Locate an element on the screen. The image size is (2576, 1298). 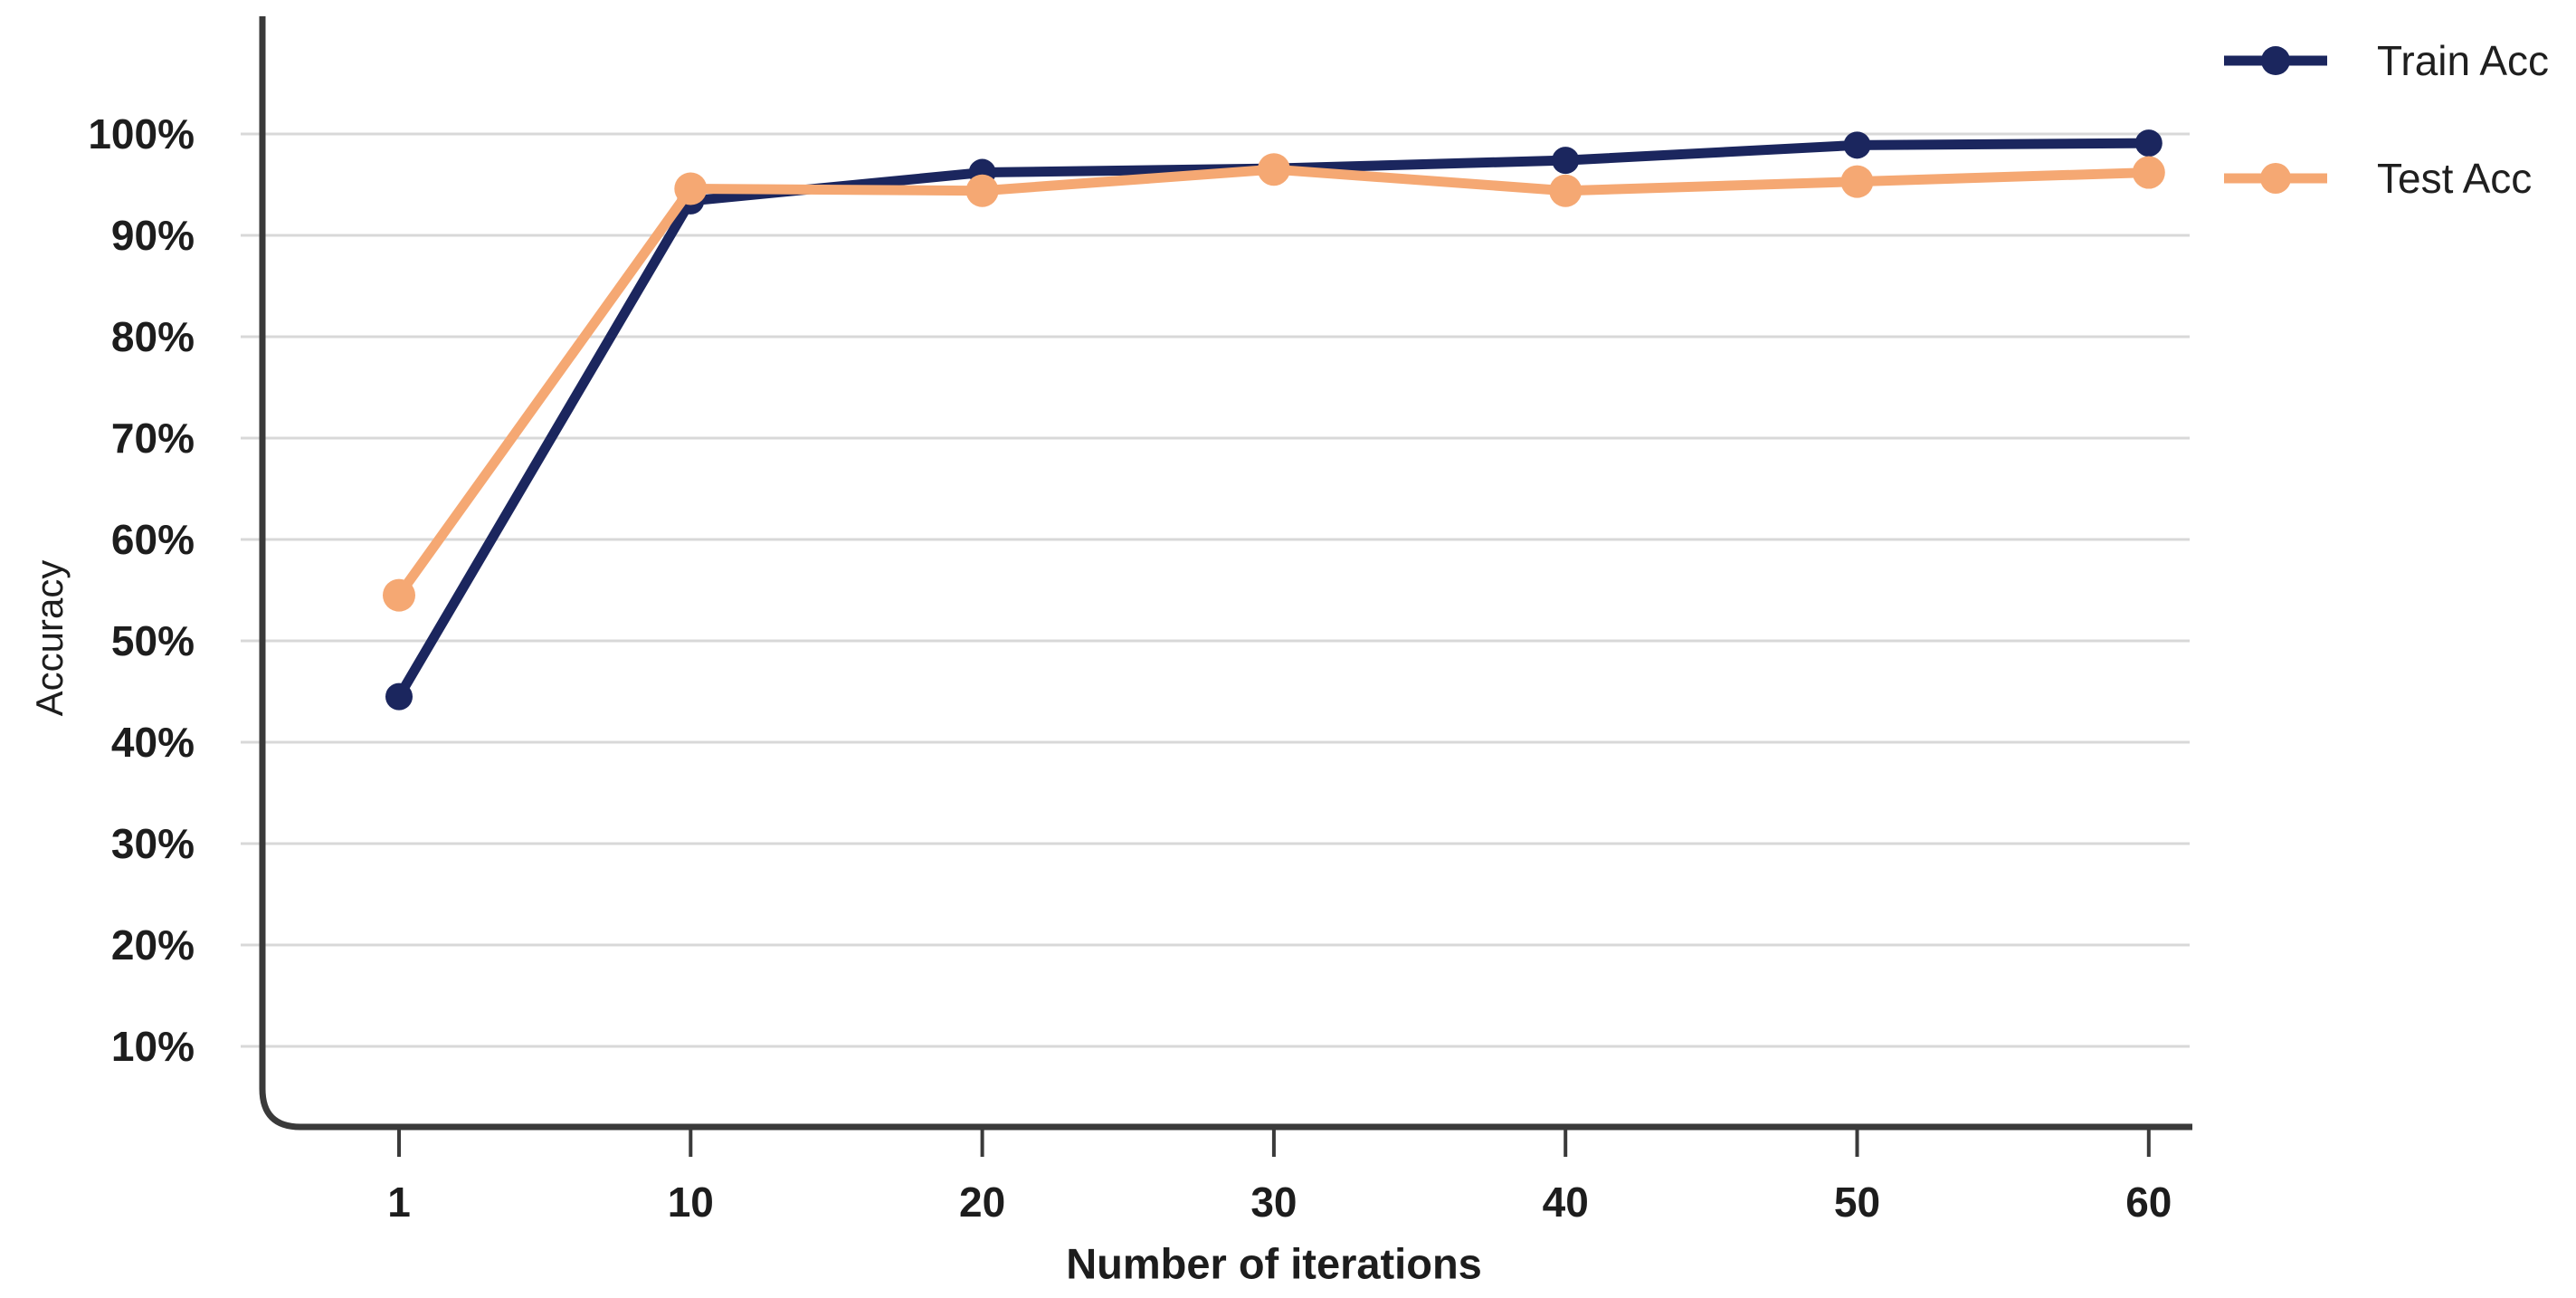
train-series-marker-icon is located at coordinates (2275, 60).